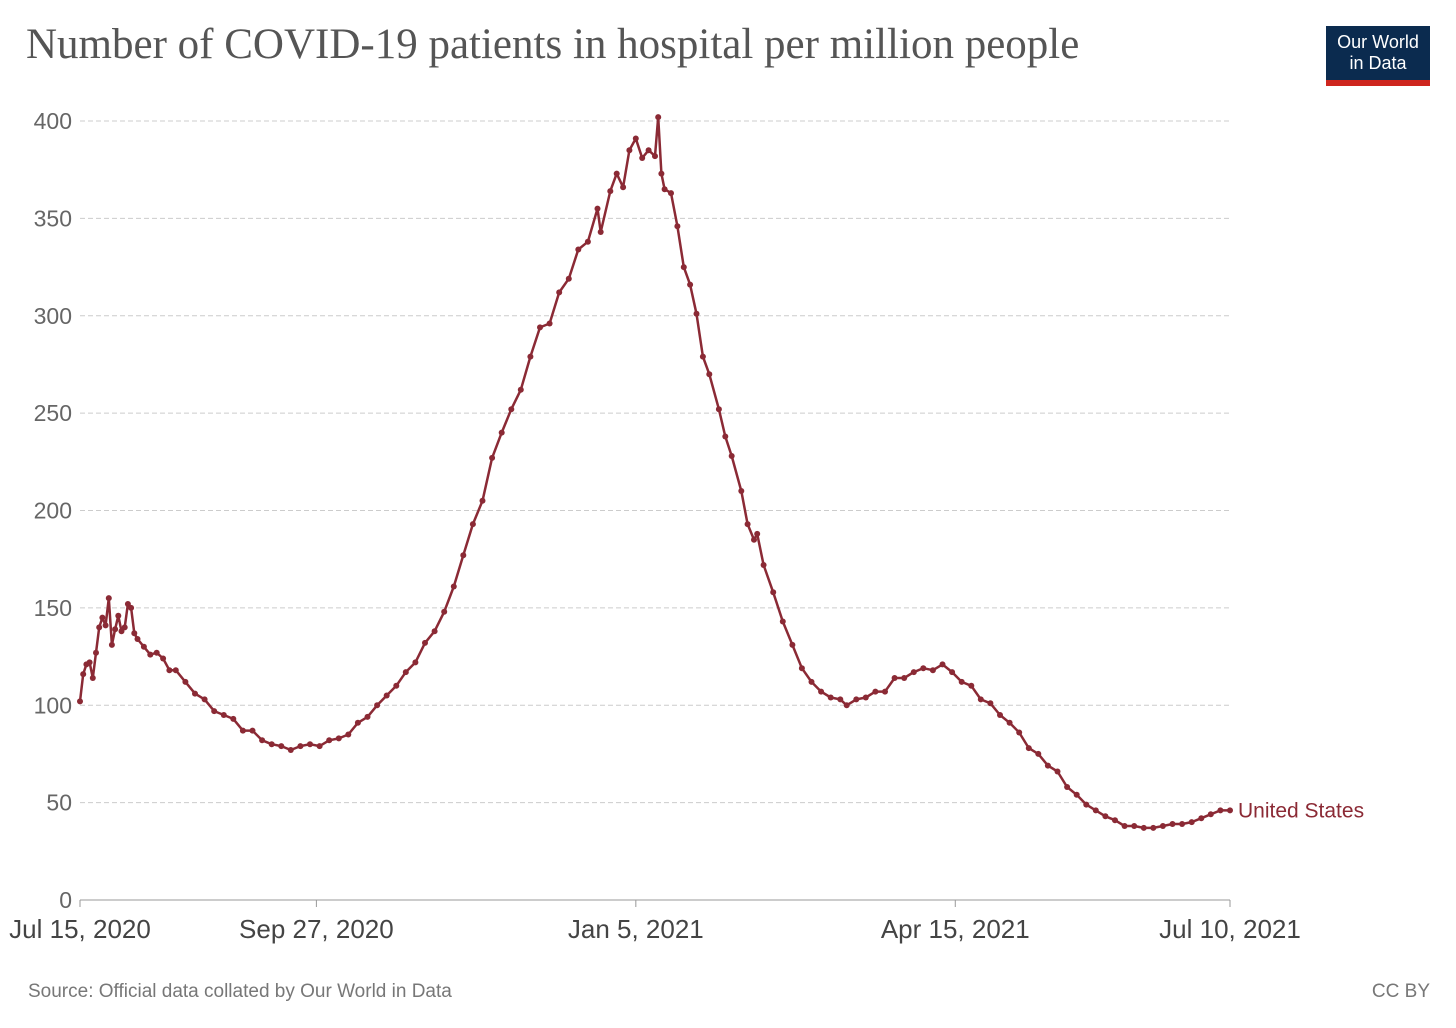 The height and width of the screenshot is (1028, 1456). I want to click on logo-line-2: in Data, so click(1378, 63).